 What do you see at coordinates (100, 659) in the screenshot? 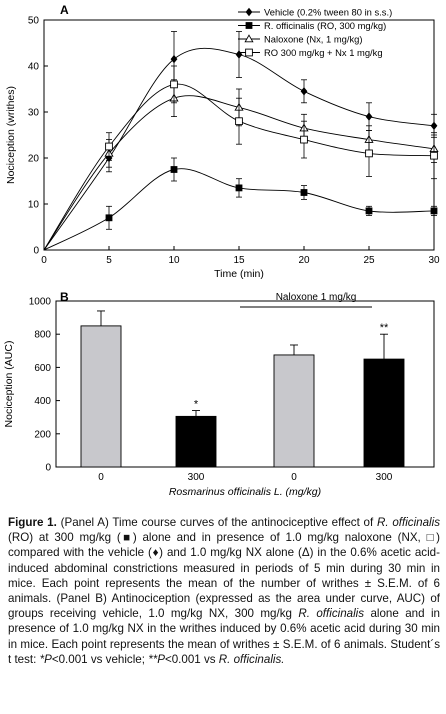
I see `caption-text-4: <0.001 vs vehicle;` at bounding box center [100, 659].